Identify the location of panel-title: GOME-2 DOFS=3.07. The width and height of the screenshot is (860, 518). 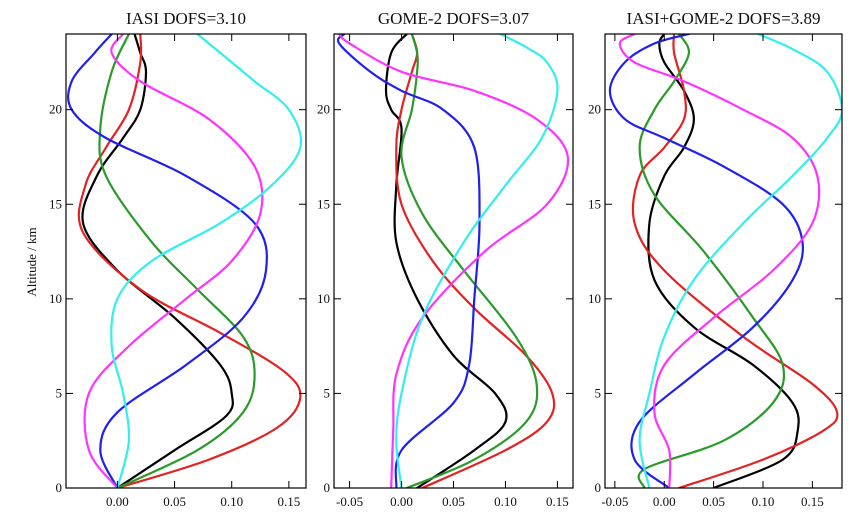
(454, 18).